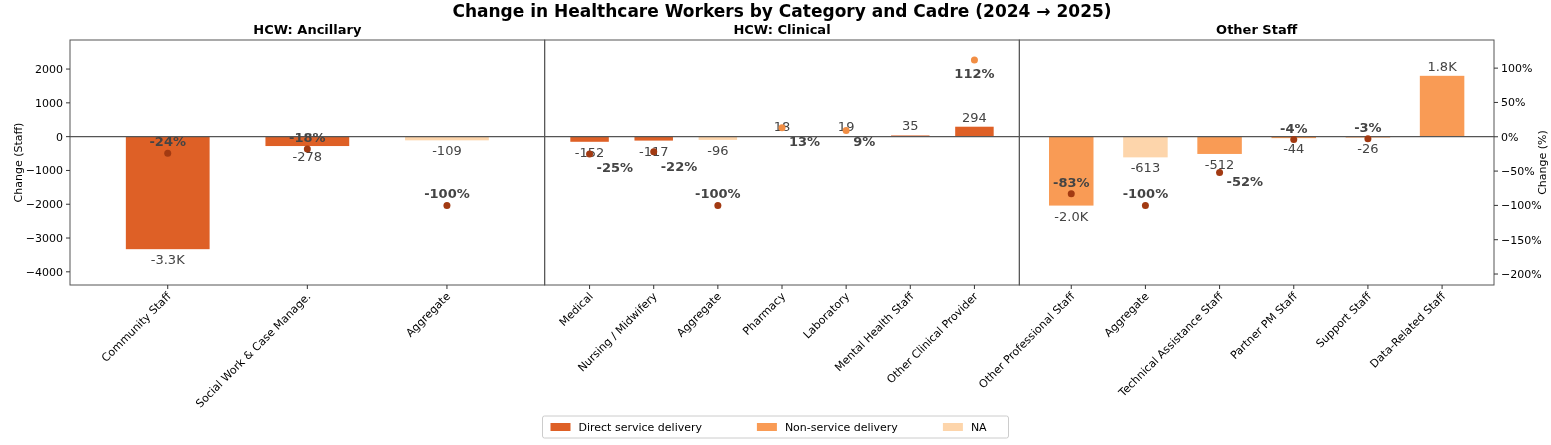 The height and width of the screenshot is (445, 1551). I want to click on y-tick-label: 2000, so click(49, 70).